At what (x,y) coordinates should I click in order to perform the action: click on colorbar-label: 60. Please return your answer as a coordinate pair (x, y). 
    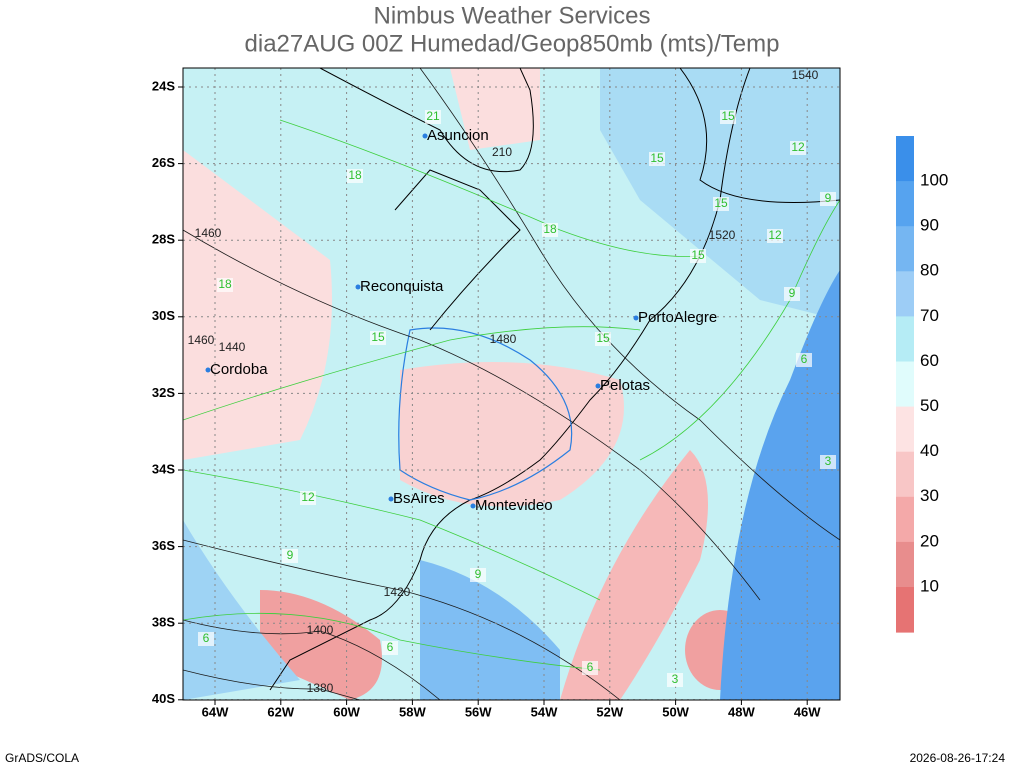
    Looking at the image, I should click on (929, 360).